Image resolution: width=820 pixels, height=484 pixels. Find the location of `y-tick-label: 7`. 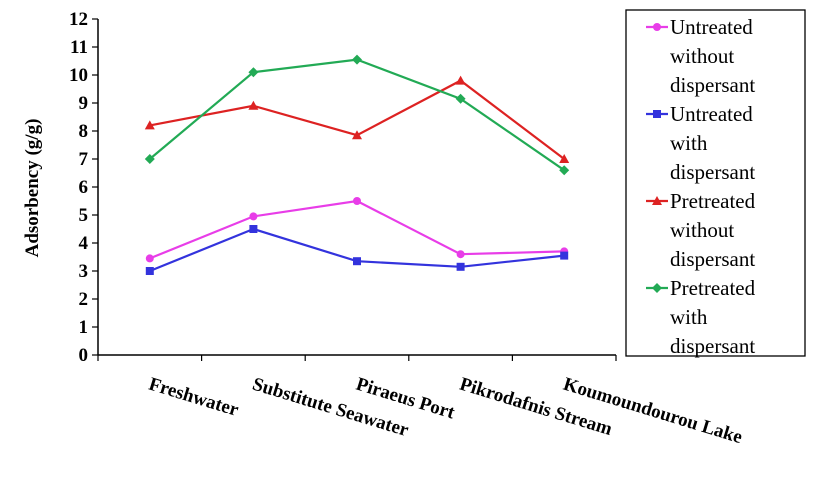

y-tick-label: 7 is located at coordinates (84, 159).